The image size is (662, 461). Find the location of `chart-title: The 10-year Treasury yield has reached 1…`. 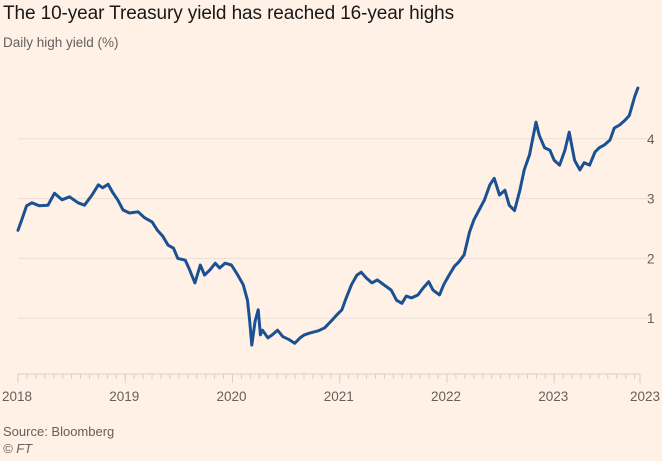

chart-title: The 10-year Treasury yield has reached 1… is located at coordinates (229, 13).